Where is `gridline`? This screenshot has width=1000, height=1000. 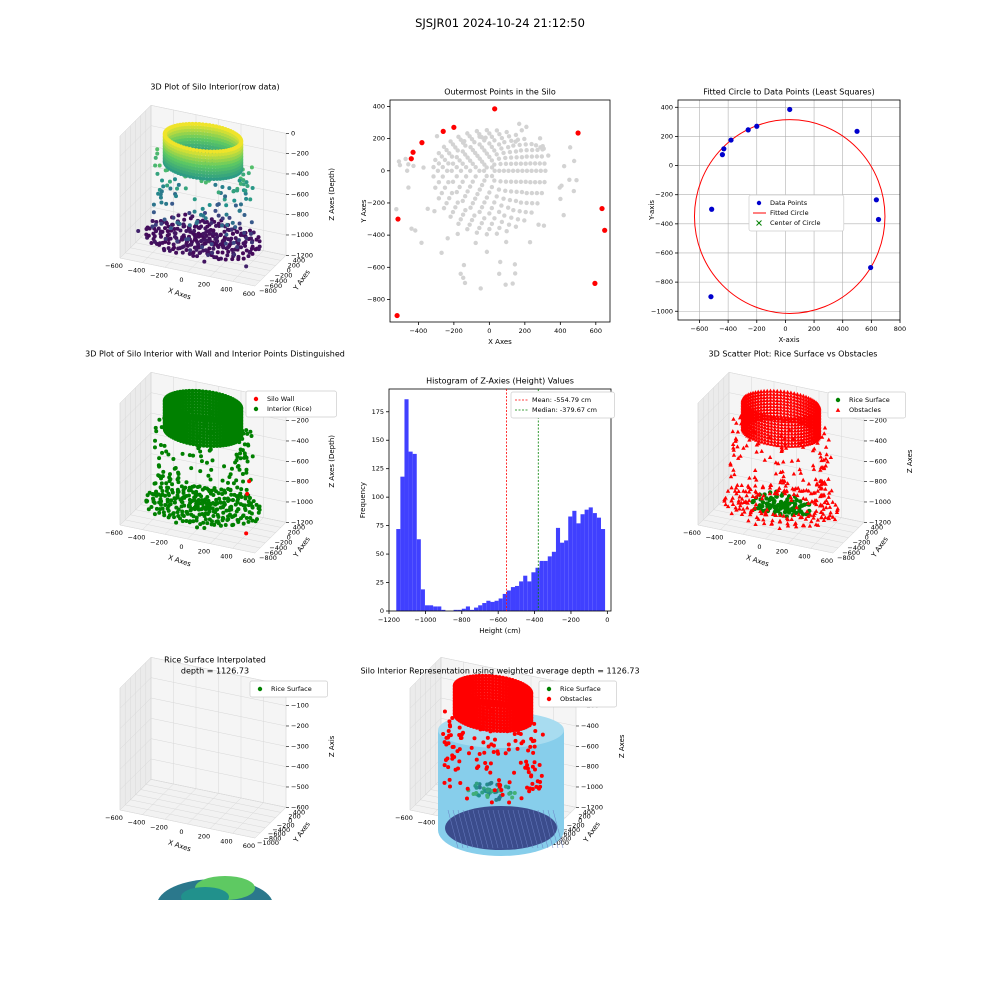
gridline is located at coordinates (270, 538).